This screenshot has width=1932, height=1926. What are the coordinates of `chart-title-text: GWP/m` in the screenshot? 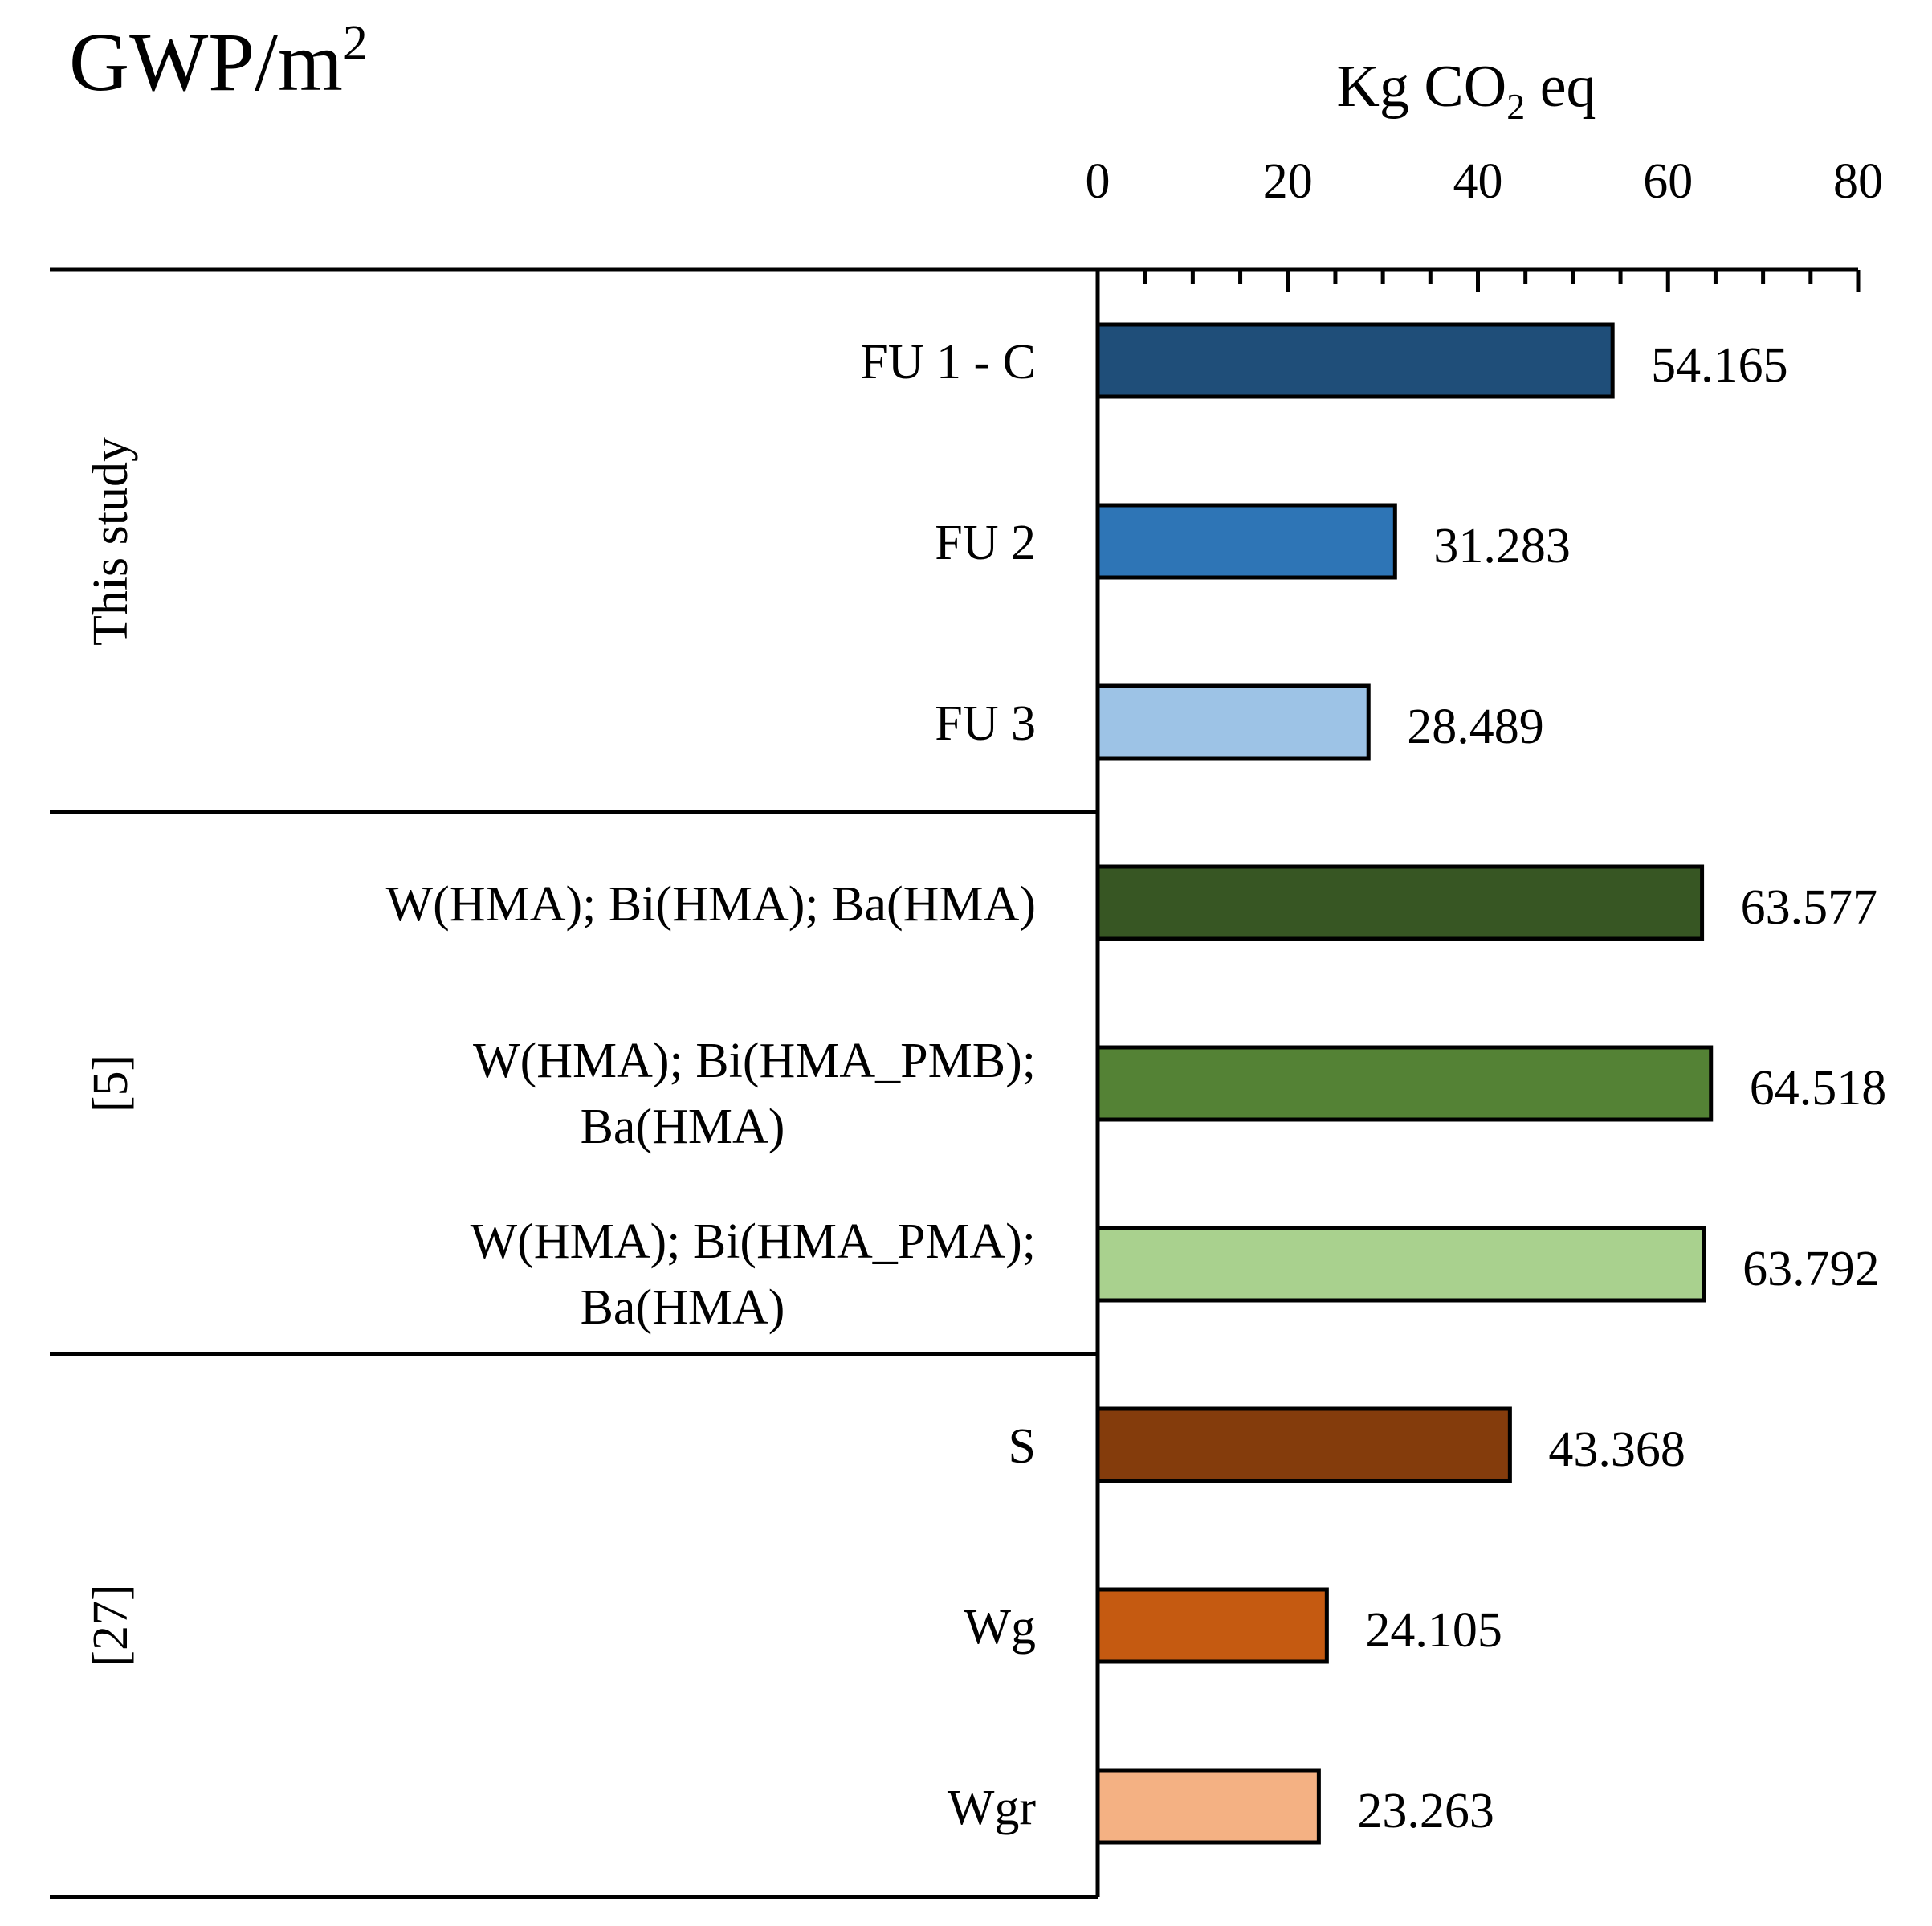 It's located at (206, 62).